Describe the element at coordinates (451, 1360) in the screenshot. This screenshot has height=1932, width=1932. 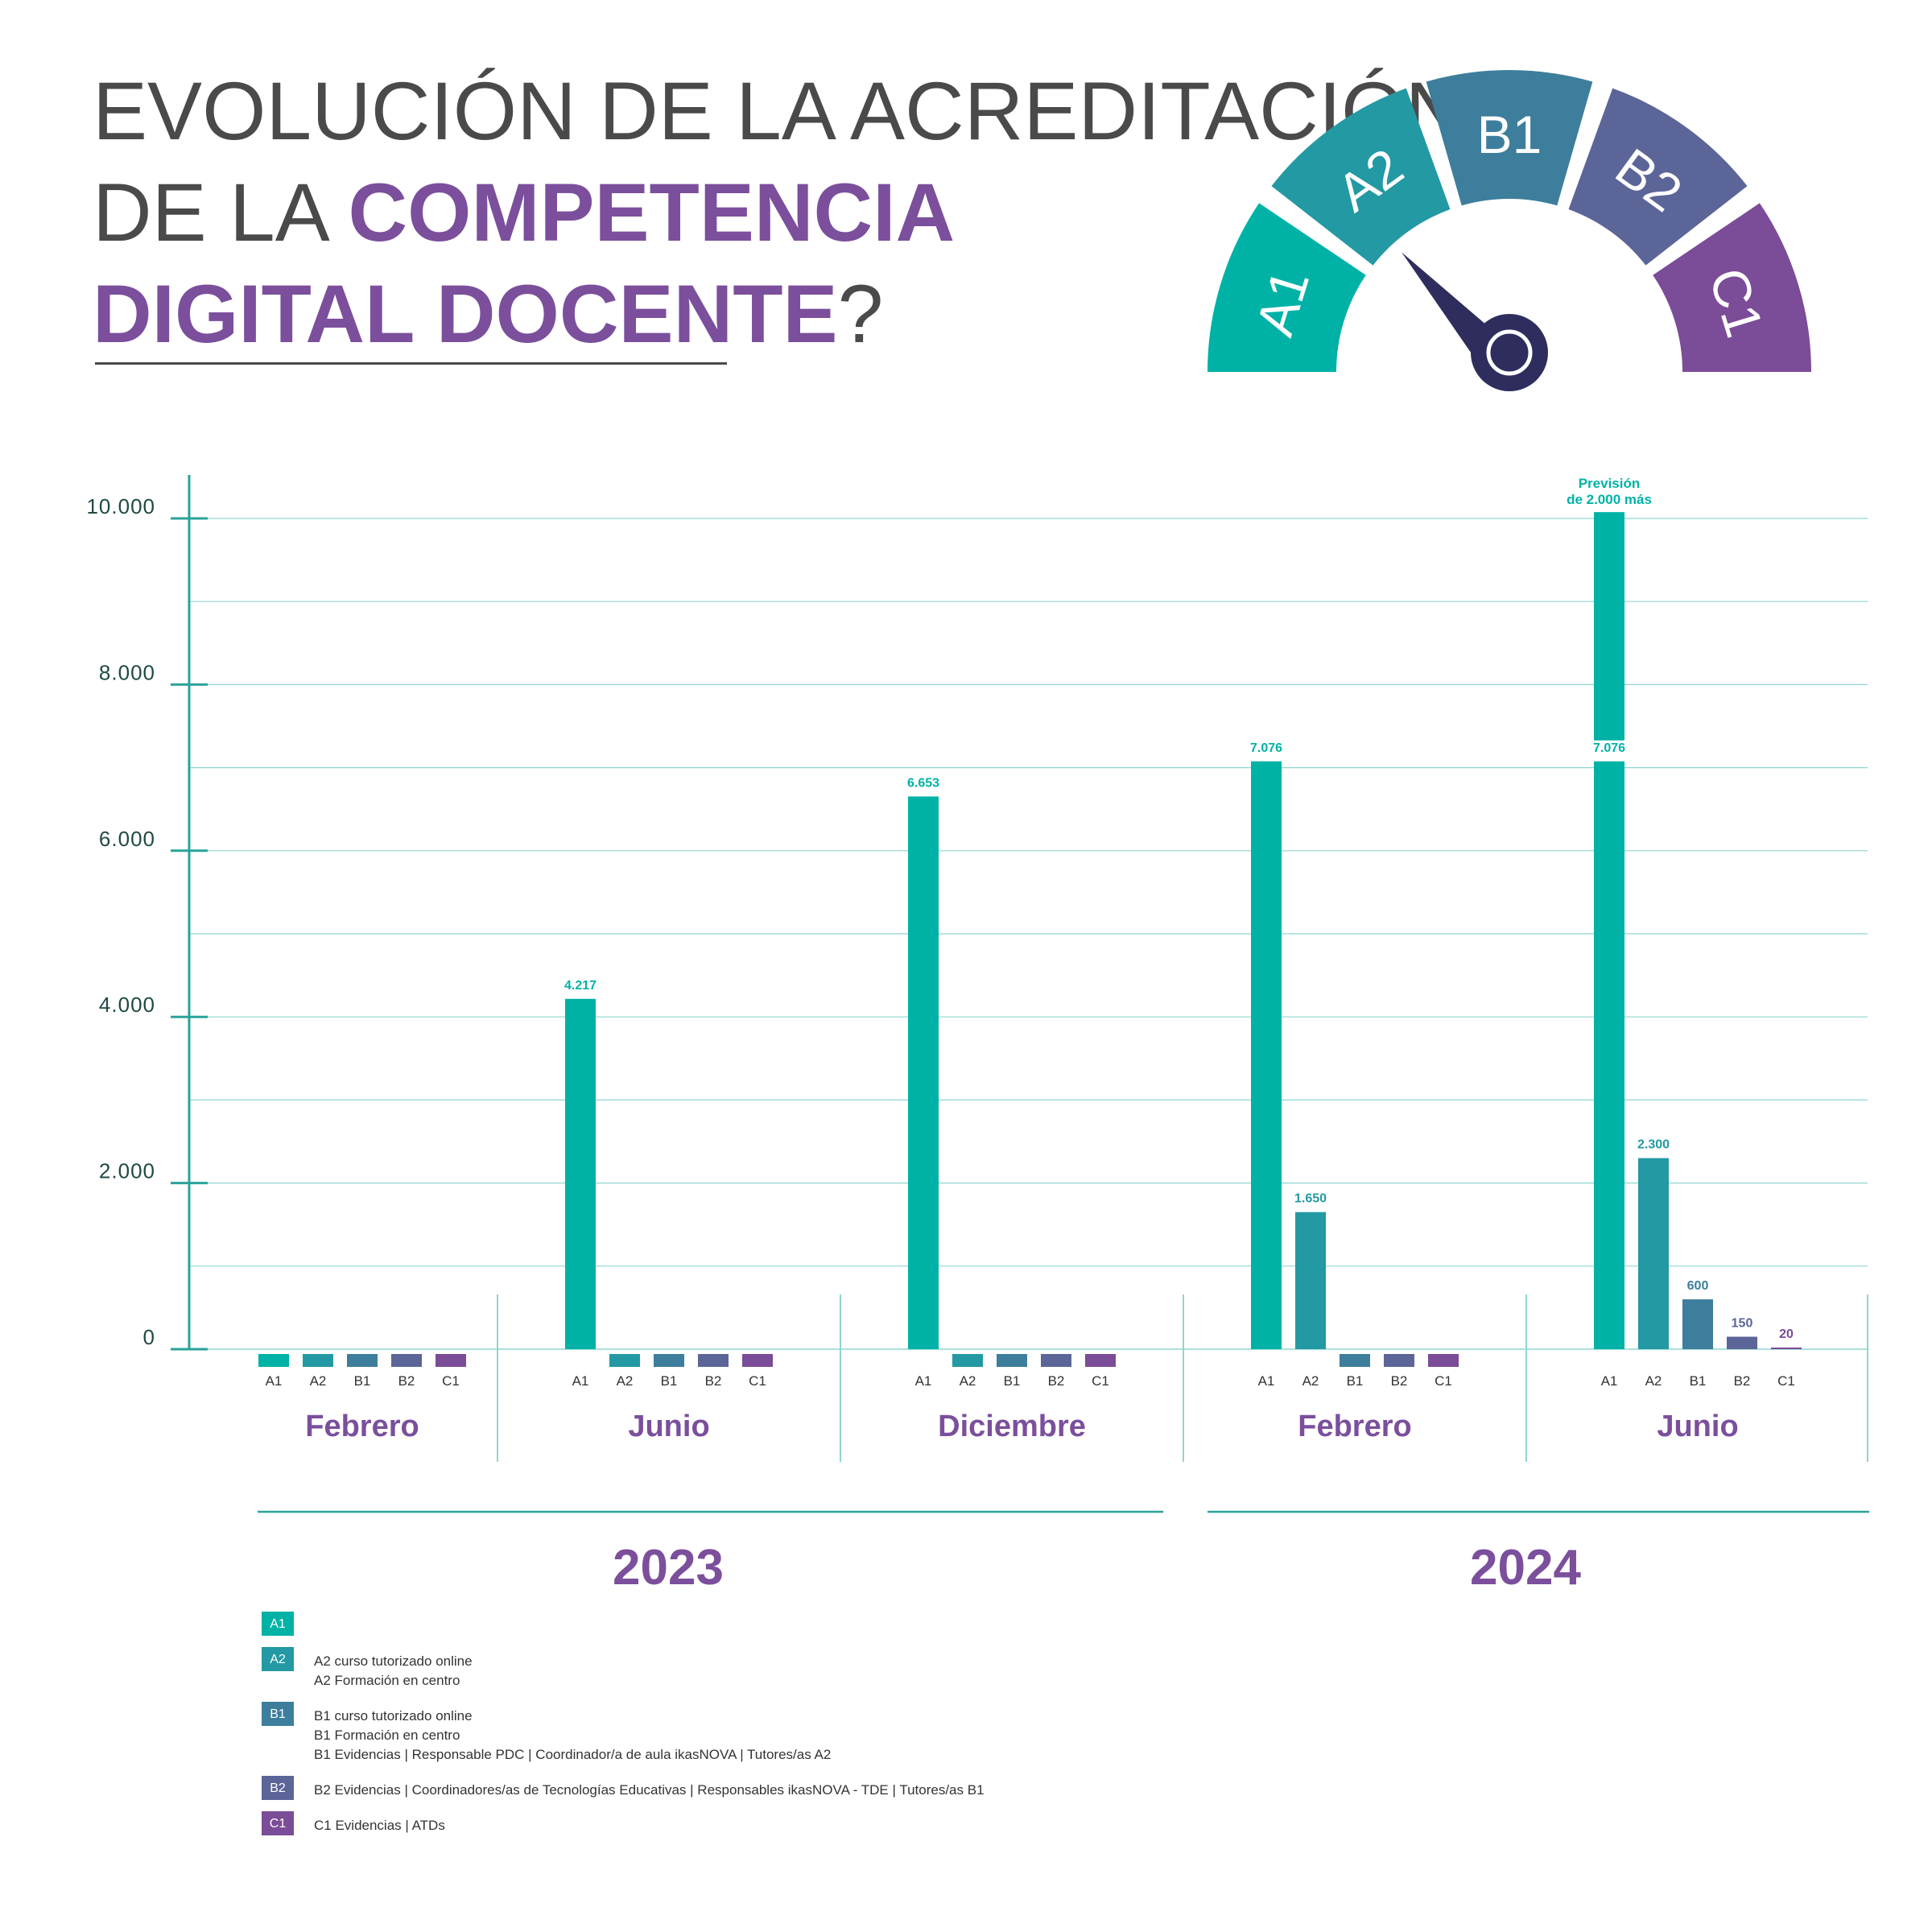
I see `bar-zero-febrero-2023-c1` at that location.